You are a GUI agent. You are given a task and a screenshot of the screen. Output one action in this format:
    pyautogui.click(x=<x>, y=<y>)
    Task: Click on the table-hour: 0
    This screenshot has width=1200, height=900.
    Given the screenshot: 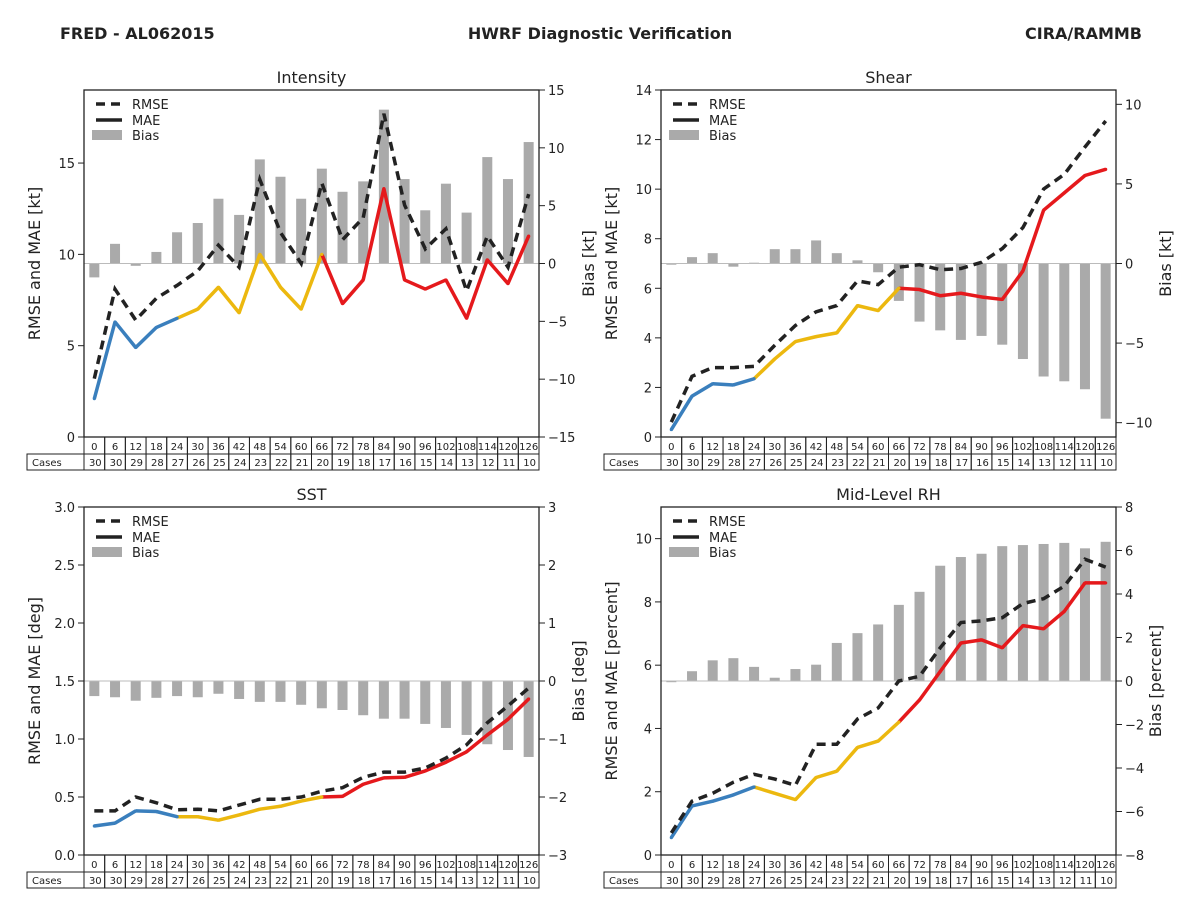 What is the action you would take?
    pyautogui.click(x=671, y=865)
    